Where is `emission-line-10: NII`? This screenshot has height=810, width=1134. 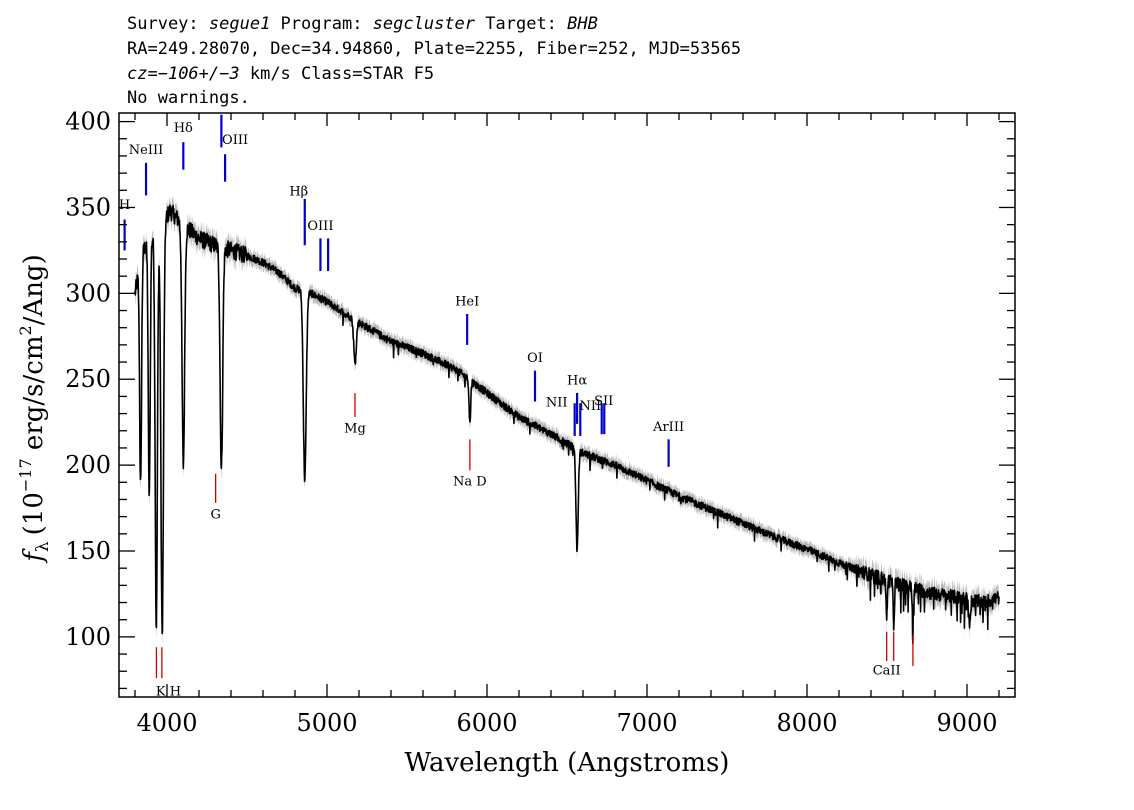
emission-line-10: NII is located at coordinates (561, 416).